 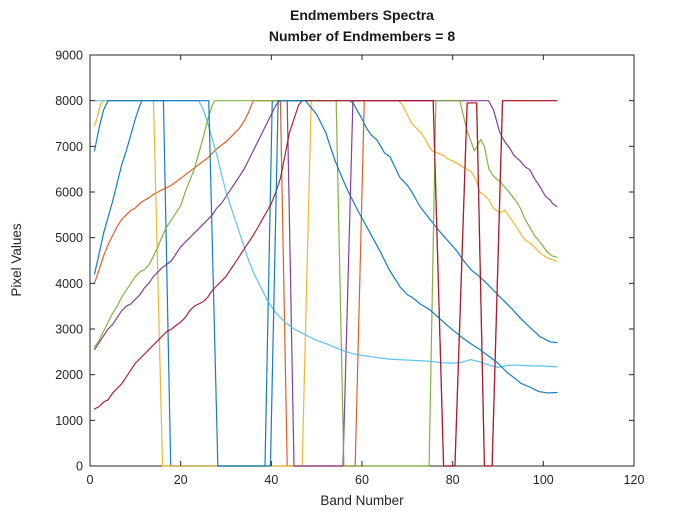 What do you see at coordinates (181, 480) in the screenshot?
I see `x-tick-label: 20` at bounding box center [181, 480].